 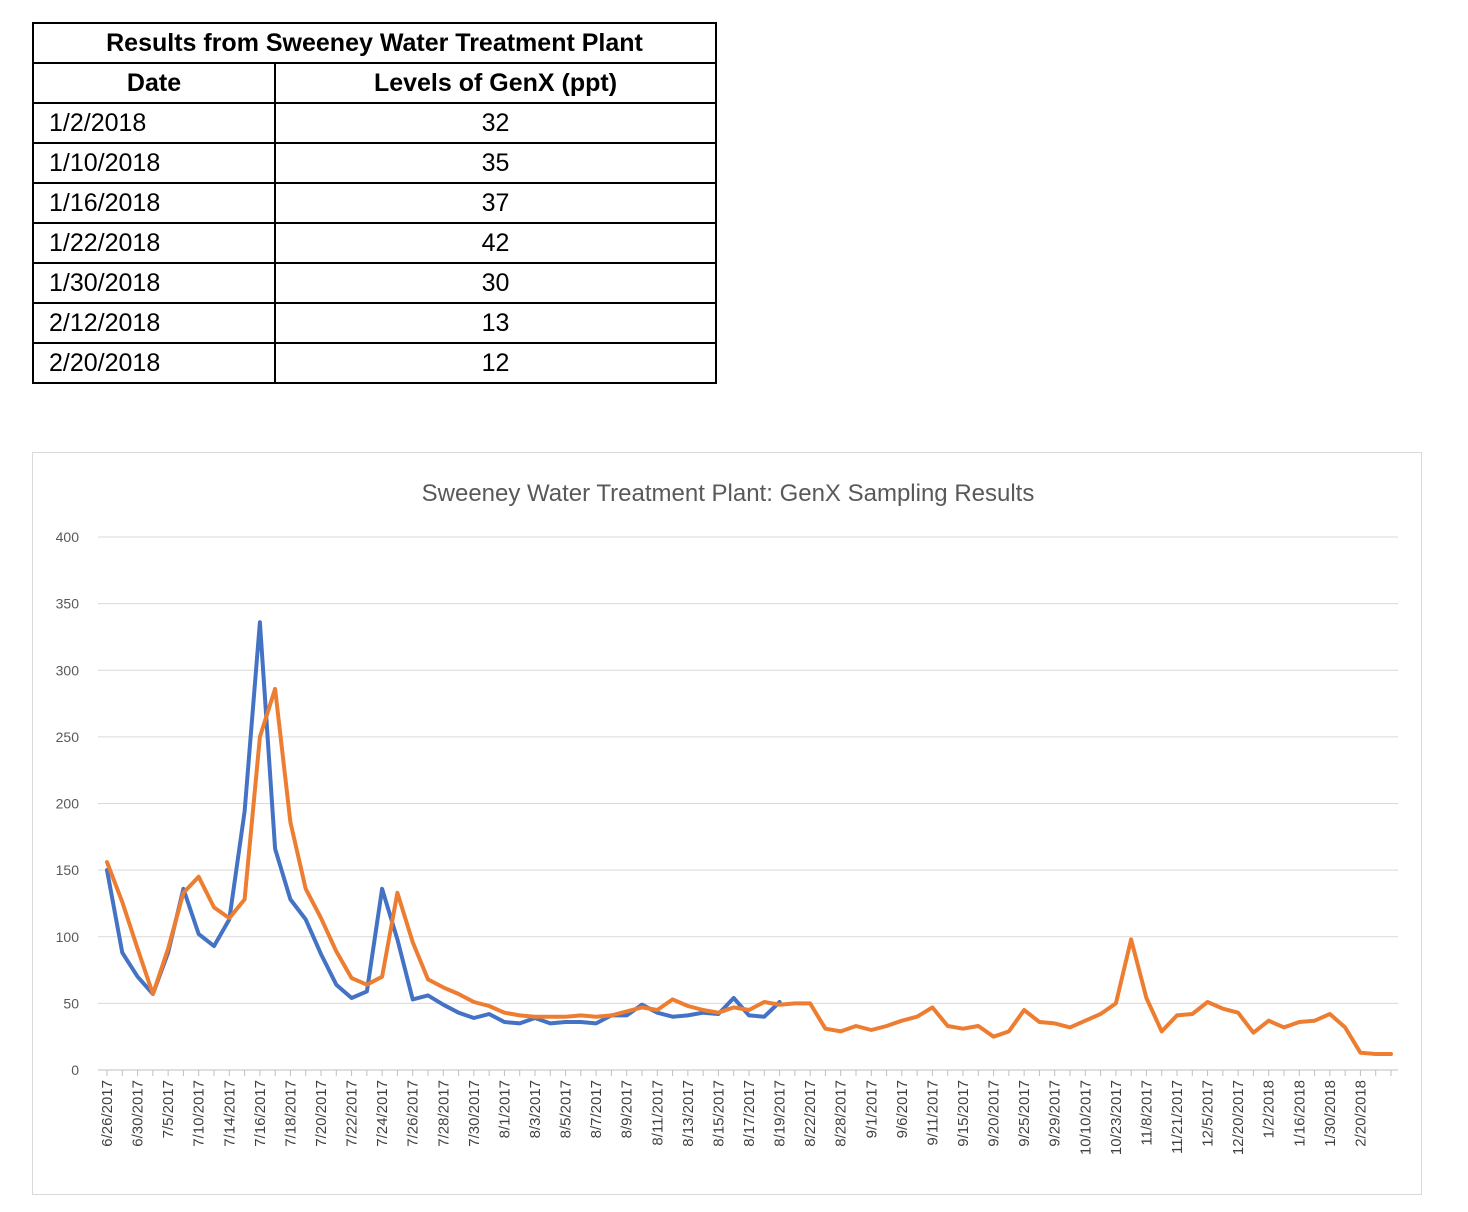 What do you see at coordinates (1269, 1109) in the screenshot?
I see `x-tick-label: 1/2/2018` at bounding box center [1269, 1109].